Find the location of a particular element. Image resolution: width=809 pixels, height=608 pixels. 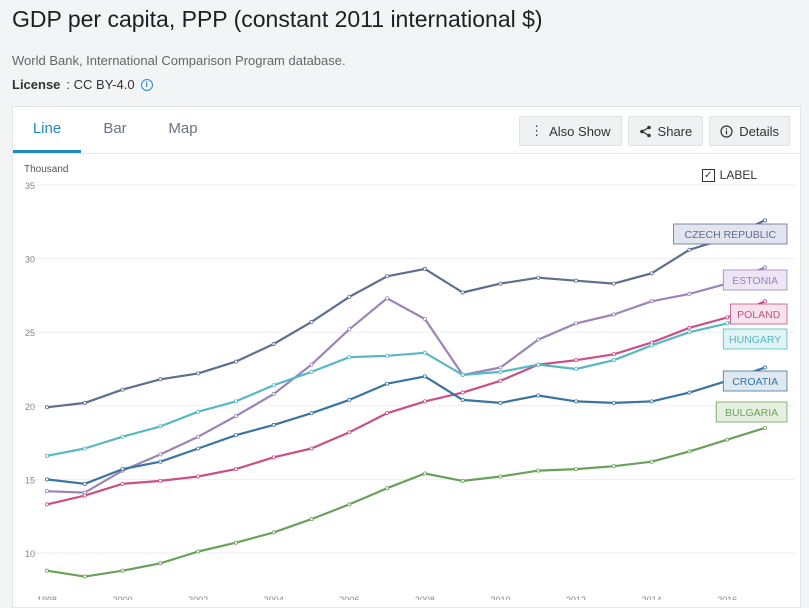

tab-divider is located at coordinates (406, 153).